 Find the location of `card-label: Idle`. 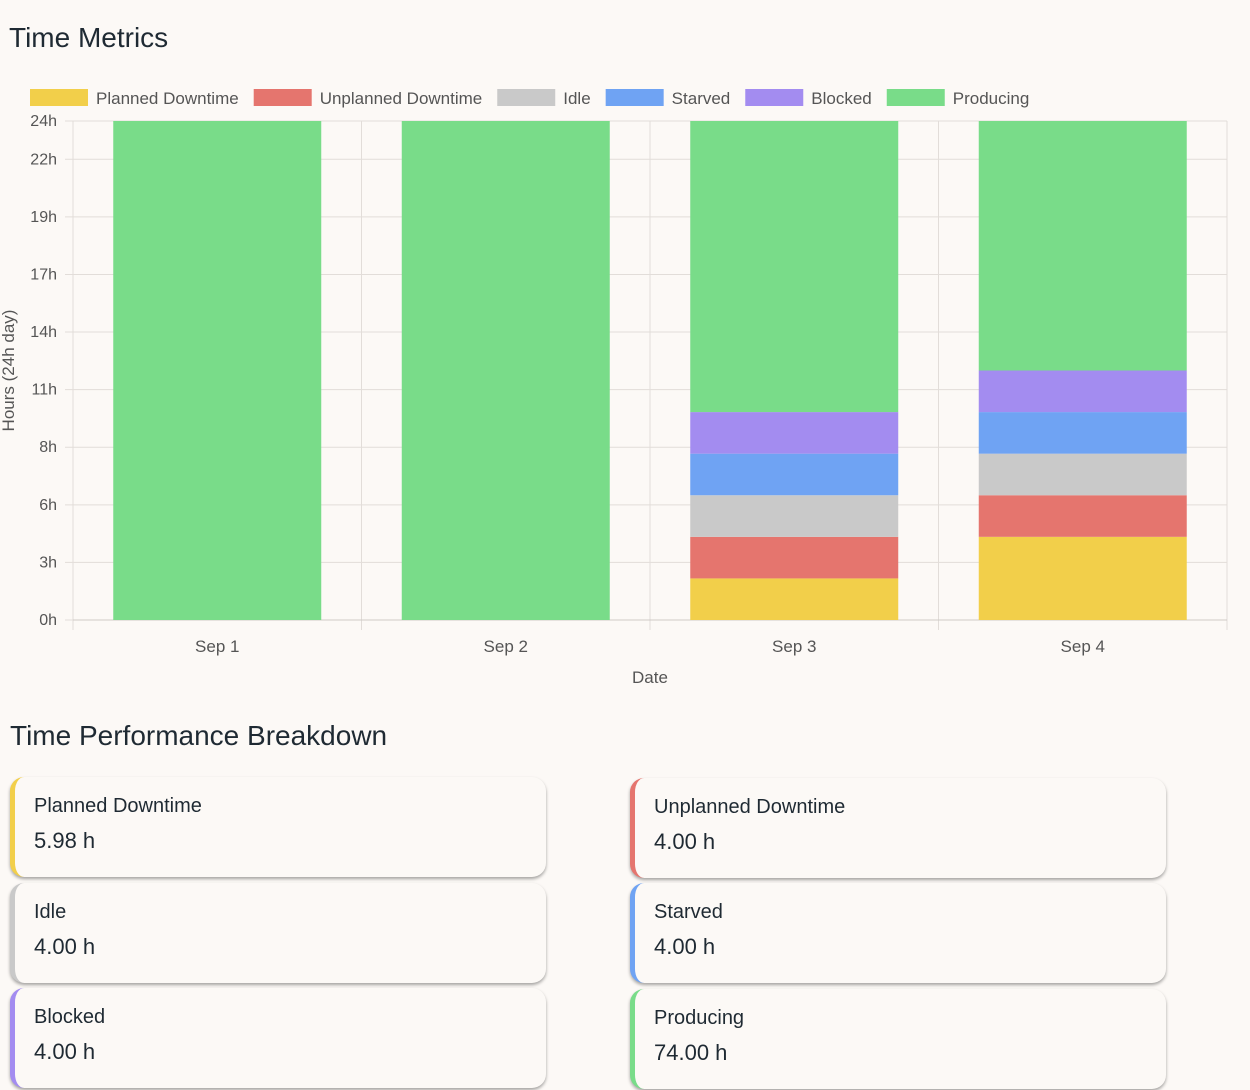

card-label: Idle is located at coordinates (50, 912).